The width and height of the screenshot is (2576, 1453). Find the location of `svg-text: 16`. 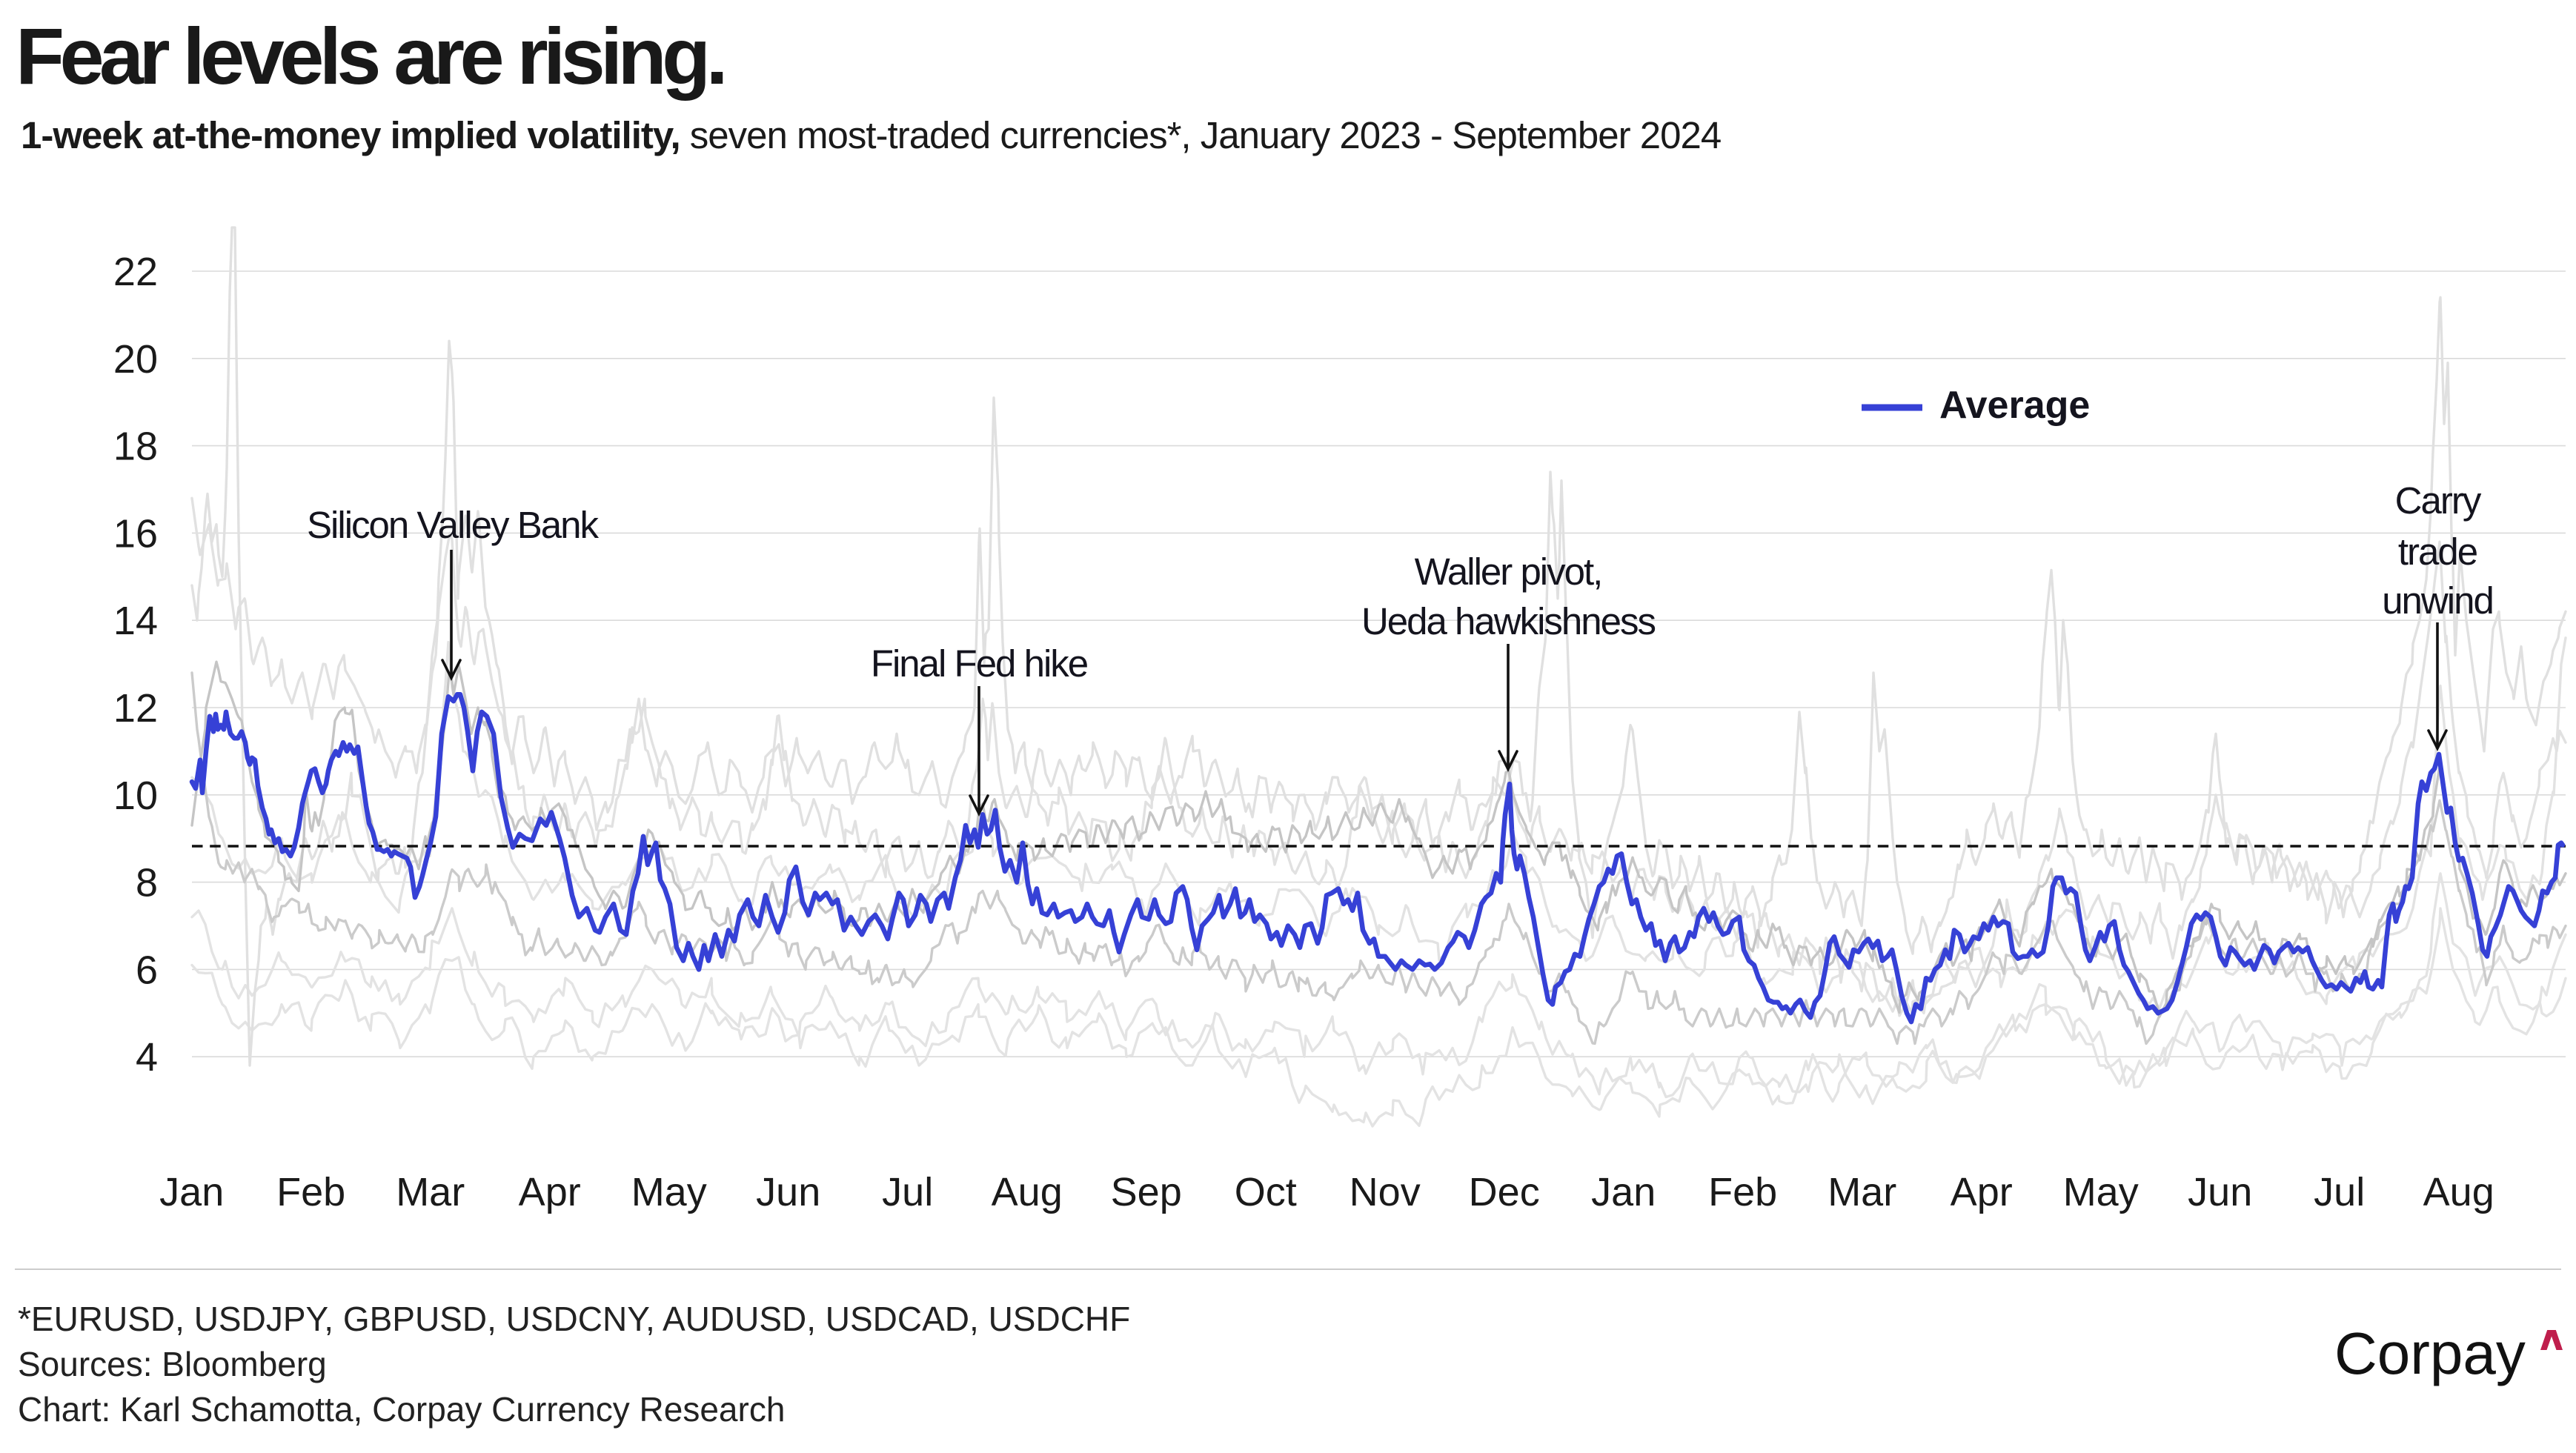

svg-text: 16 is located at coordinates (135, 534).